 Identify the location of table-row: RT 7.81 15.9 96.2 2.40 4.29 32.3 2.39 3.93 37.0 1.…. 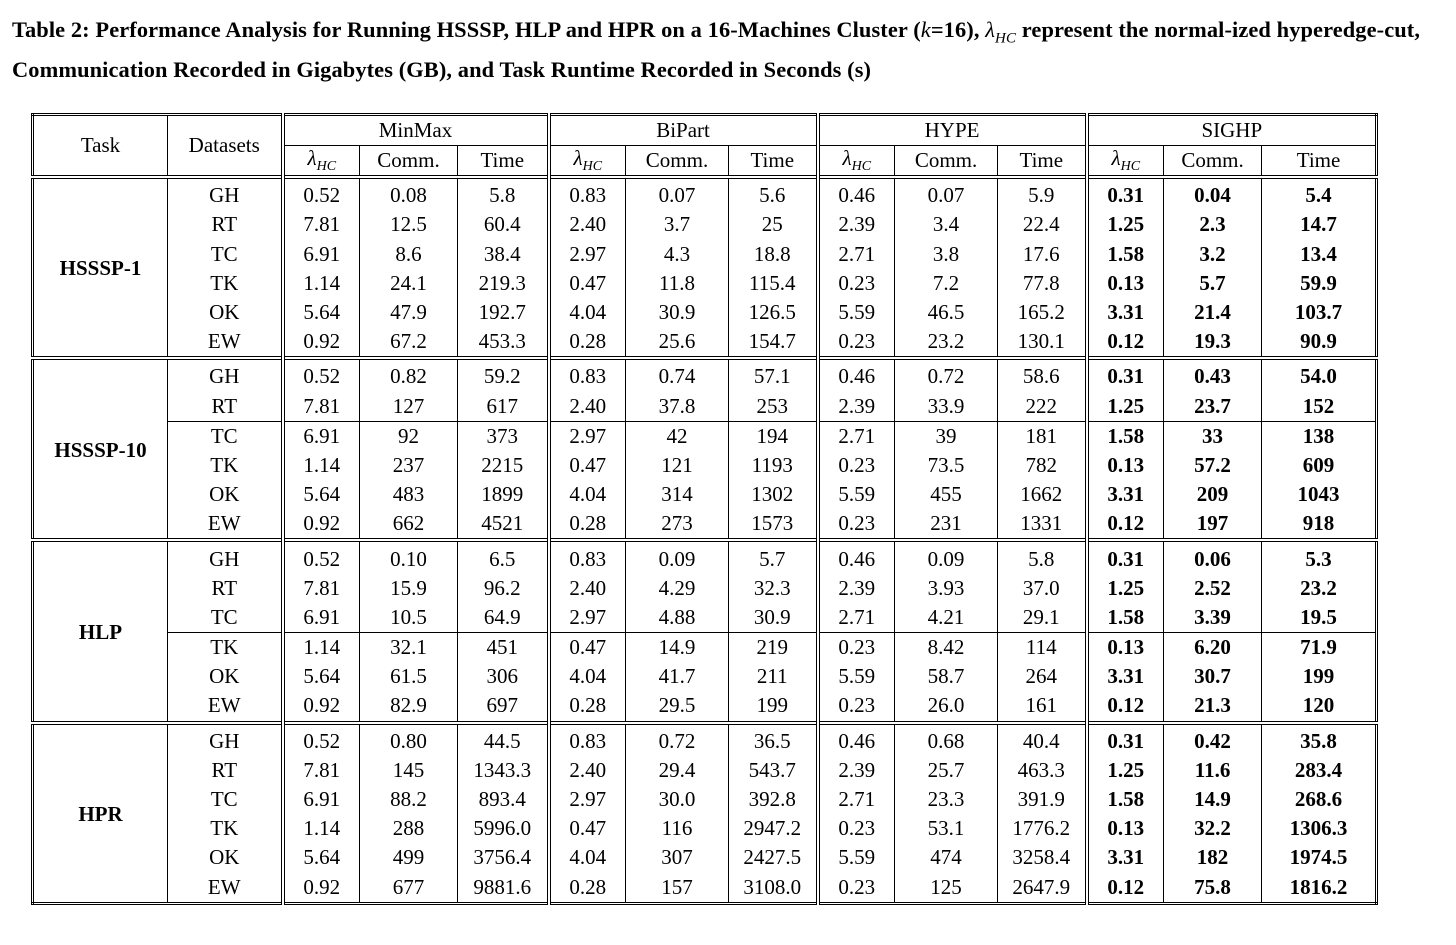
(705, 588).